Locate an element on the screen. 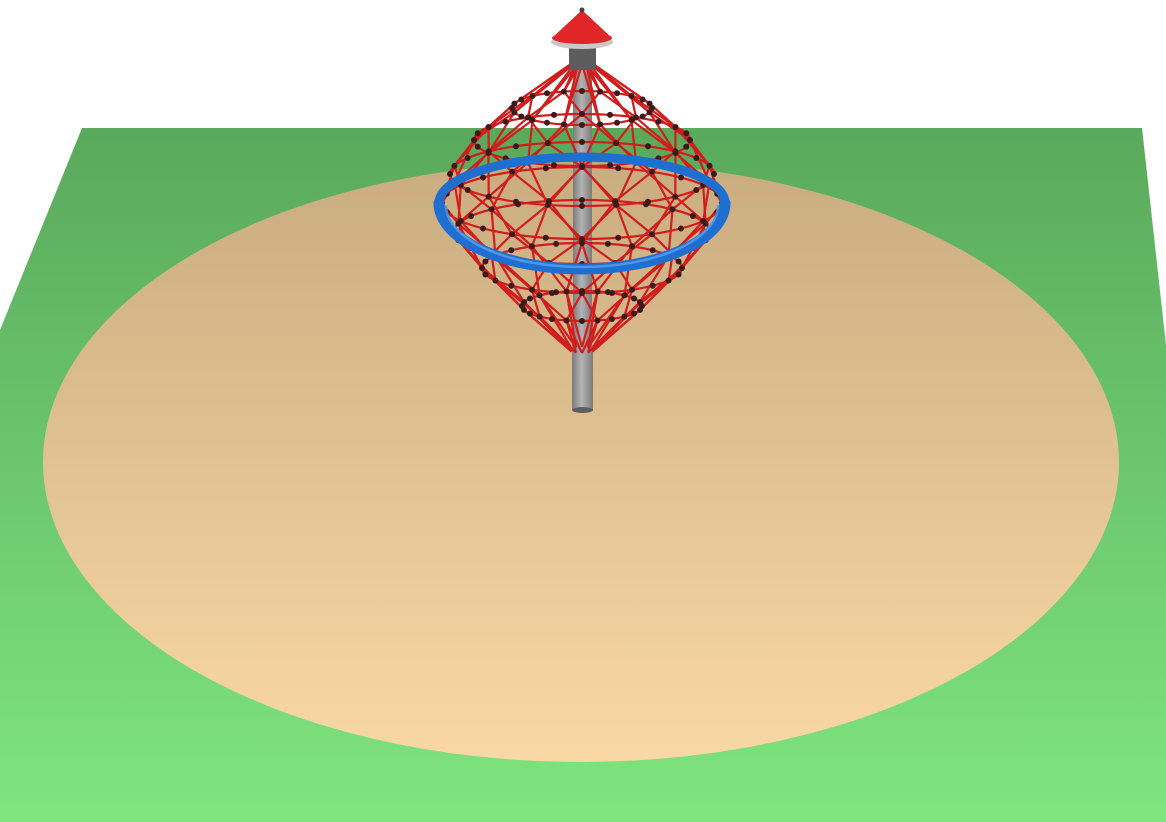 The image size is (1166, 822). cap-cone is located at coordinates (582, 24).